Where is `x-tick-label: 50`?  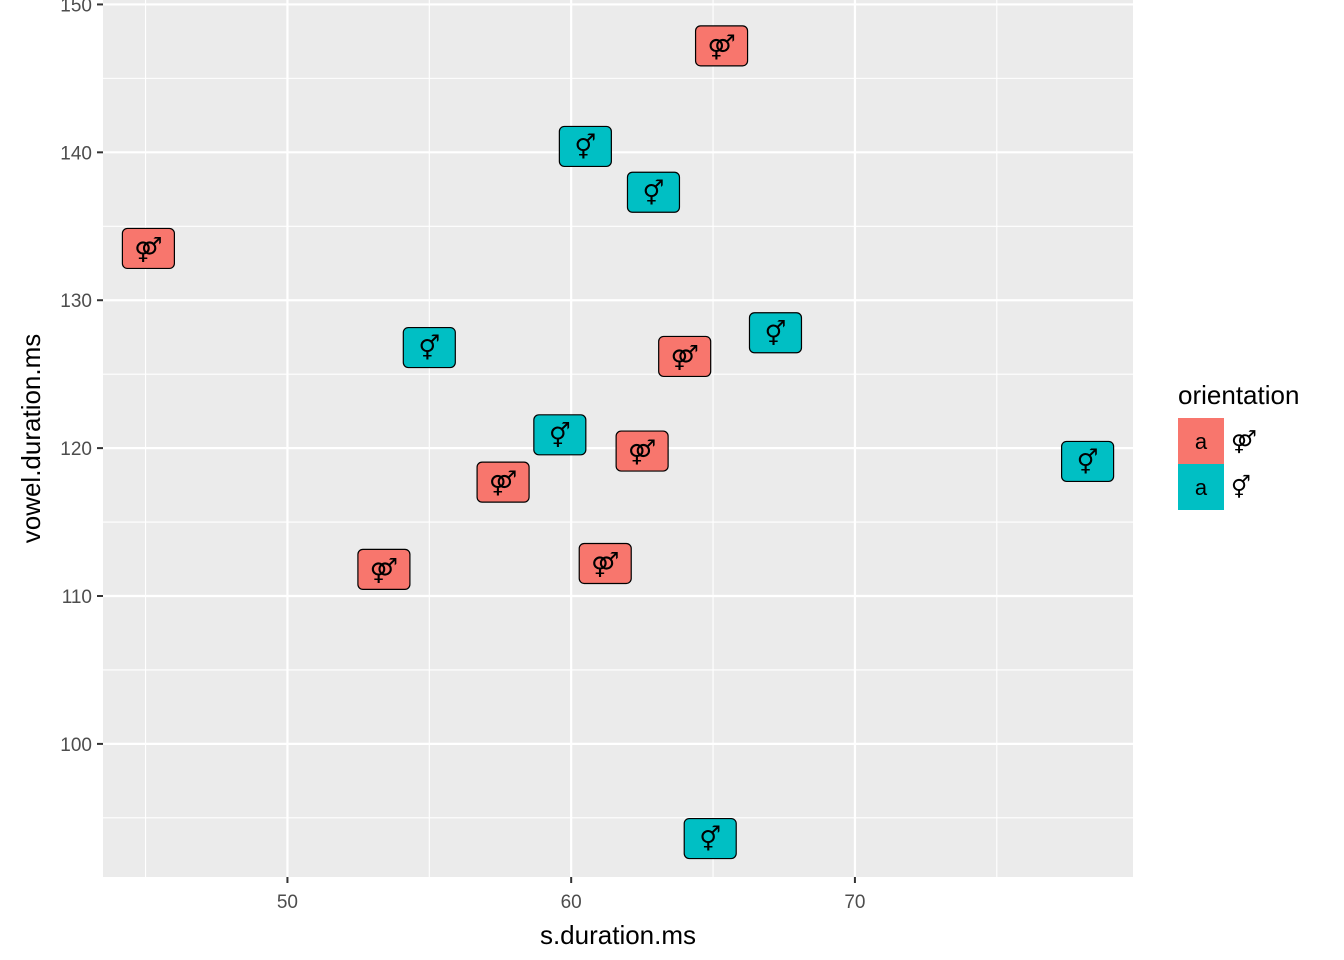
x-tick-label: 50 is located at coordinates (287, 902).